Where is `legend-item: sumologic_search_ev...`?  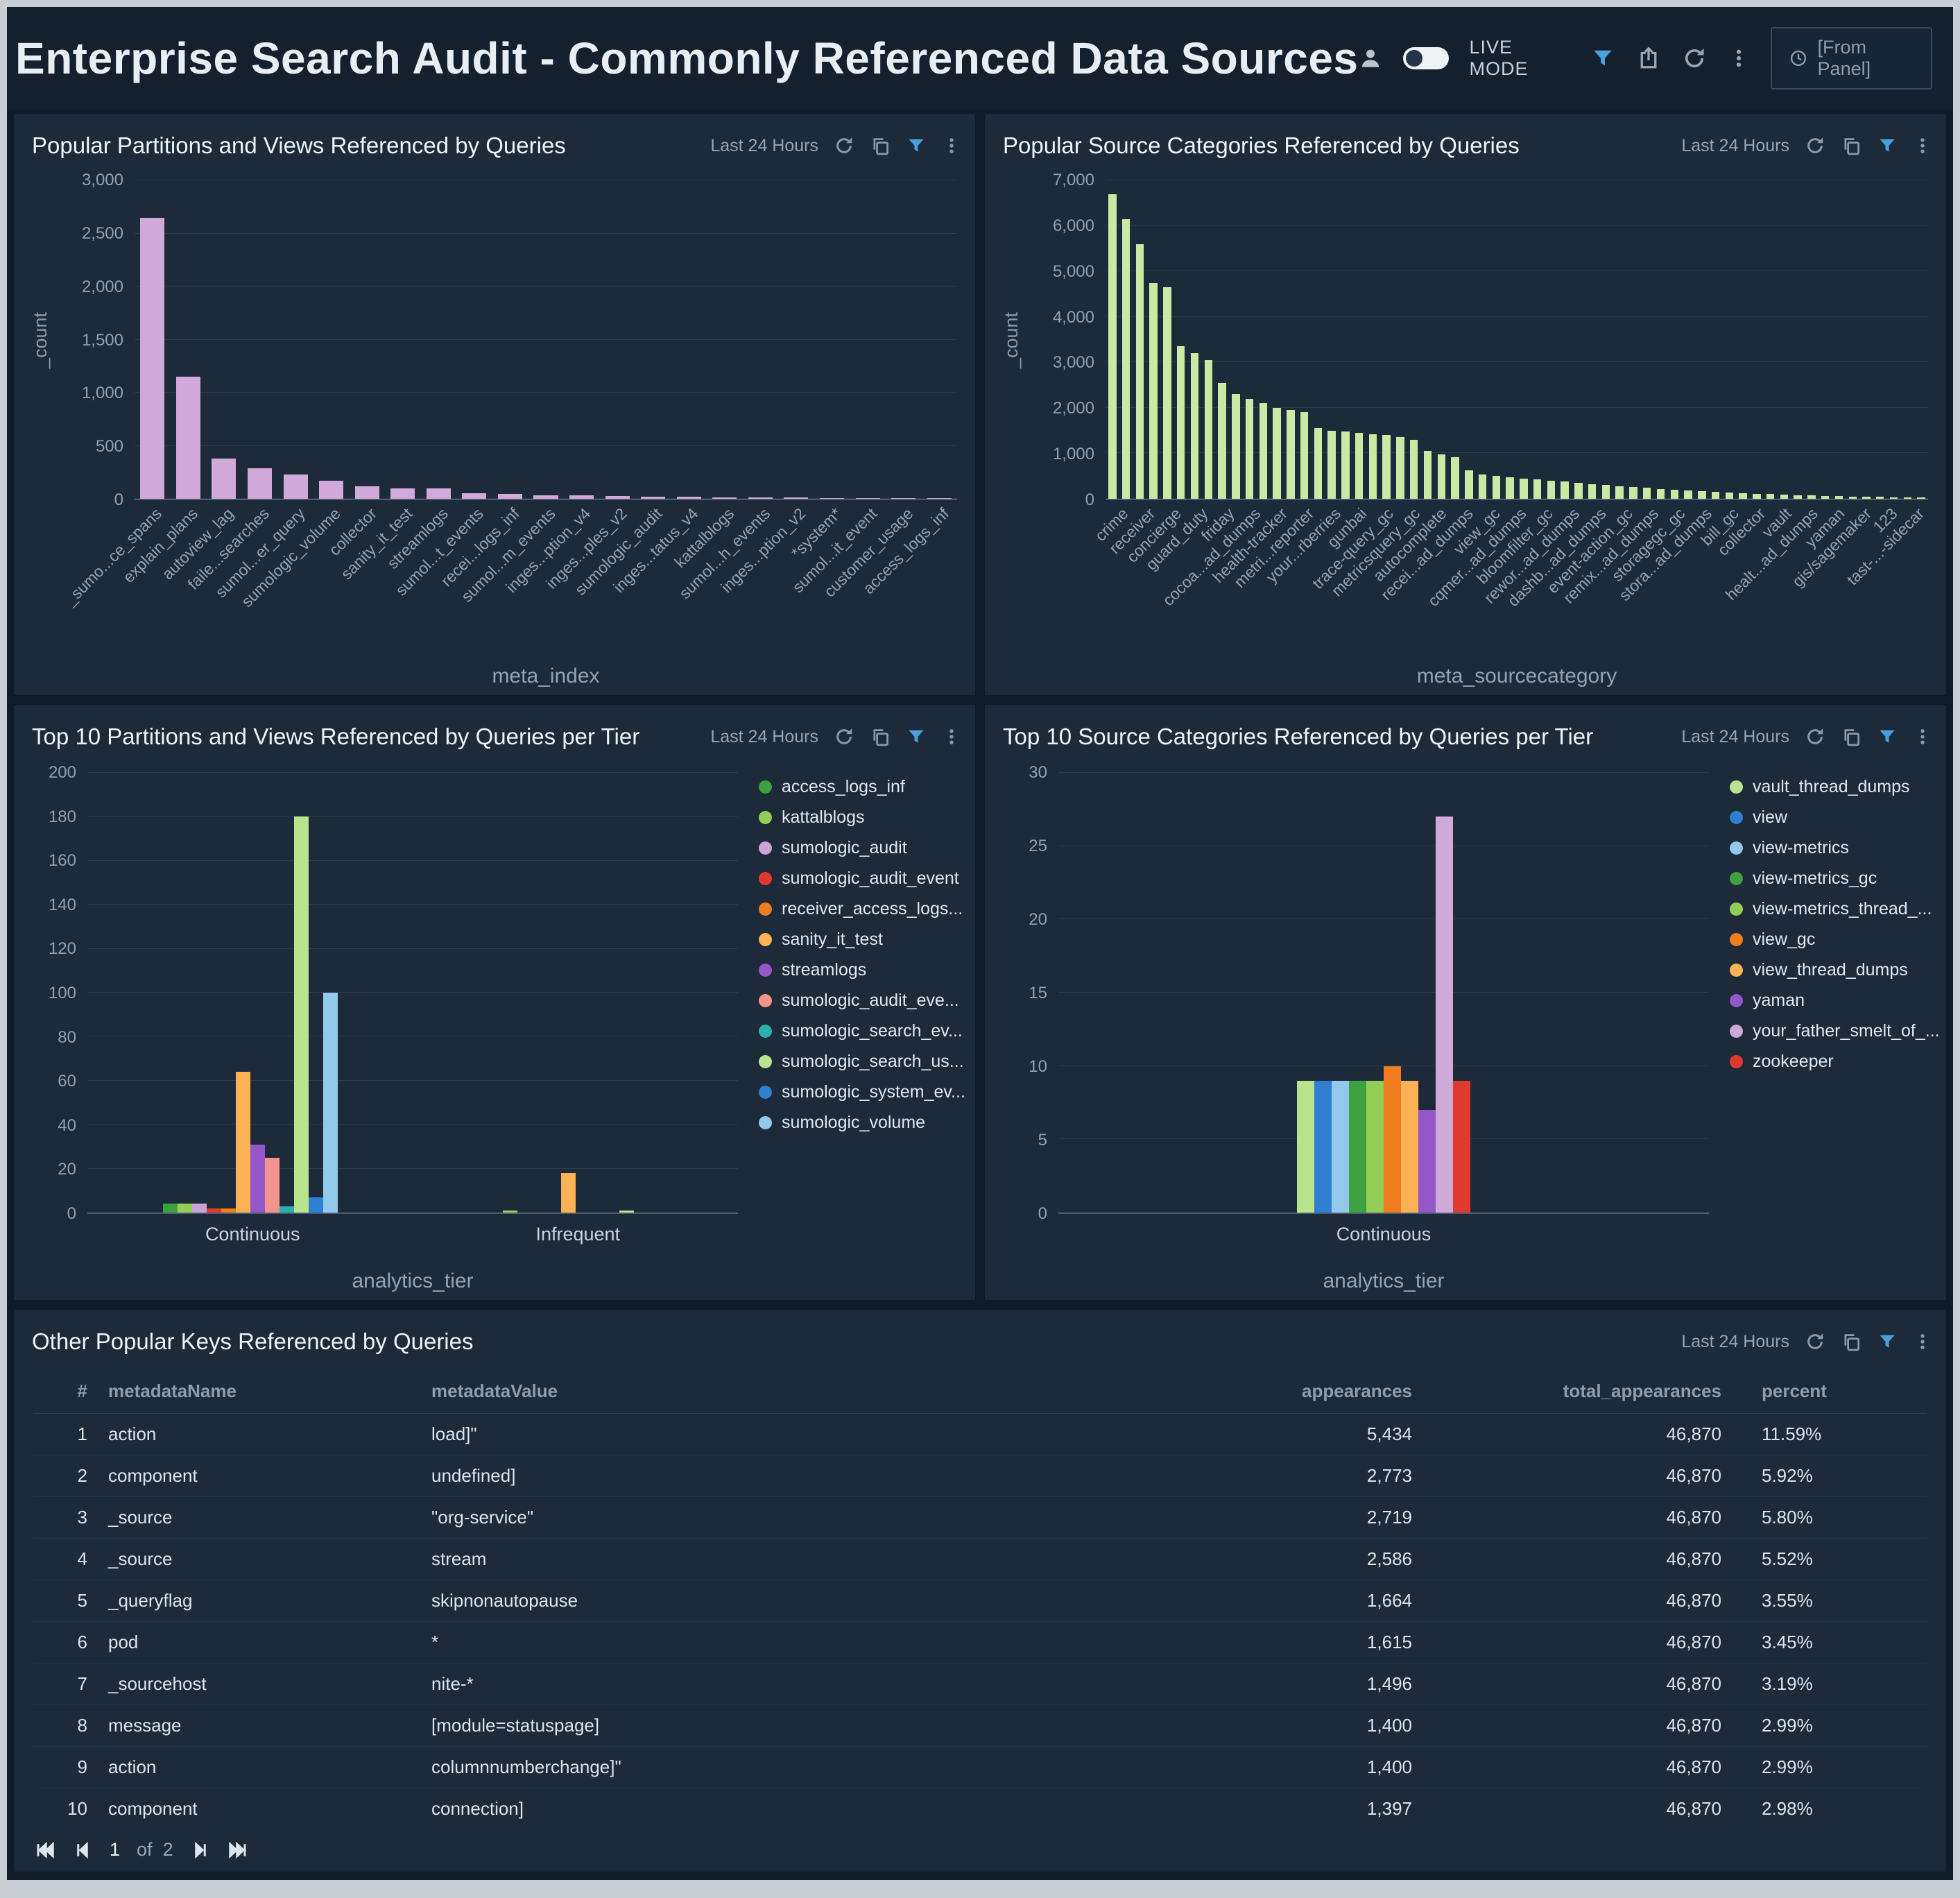 legend-item: sumologic_search_ev... is located at coordinates (863, 1031).